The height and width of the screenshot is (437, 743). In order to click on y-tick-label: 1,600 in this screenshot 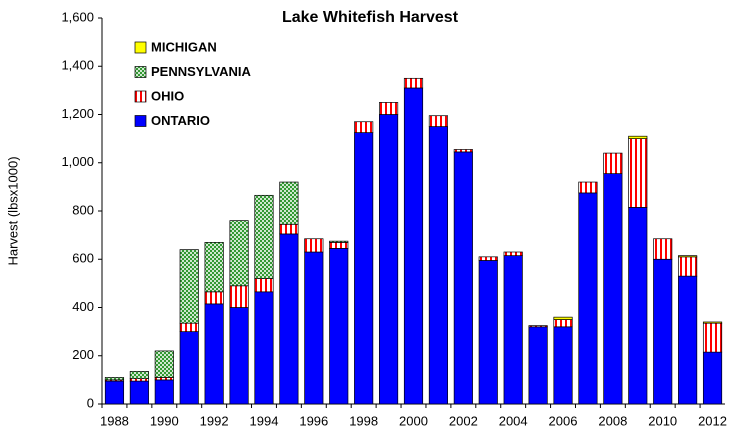, I will do `click(77, 16)`.